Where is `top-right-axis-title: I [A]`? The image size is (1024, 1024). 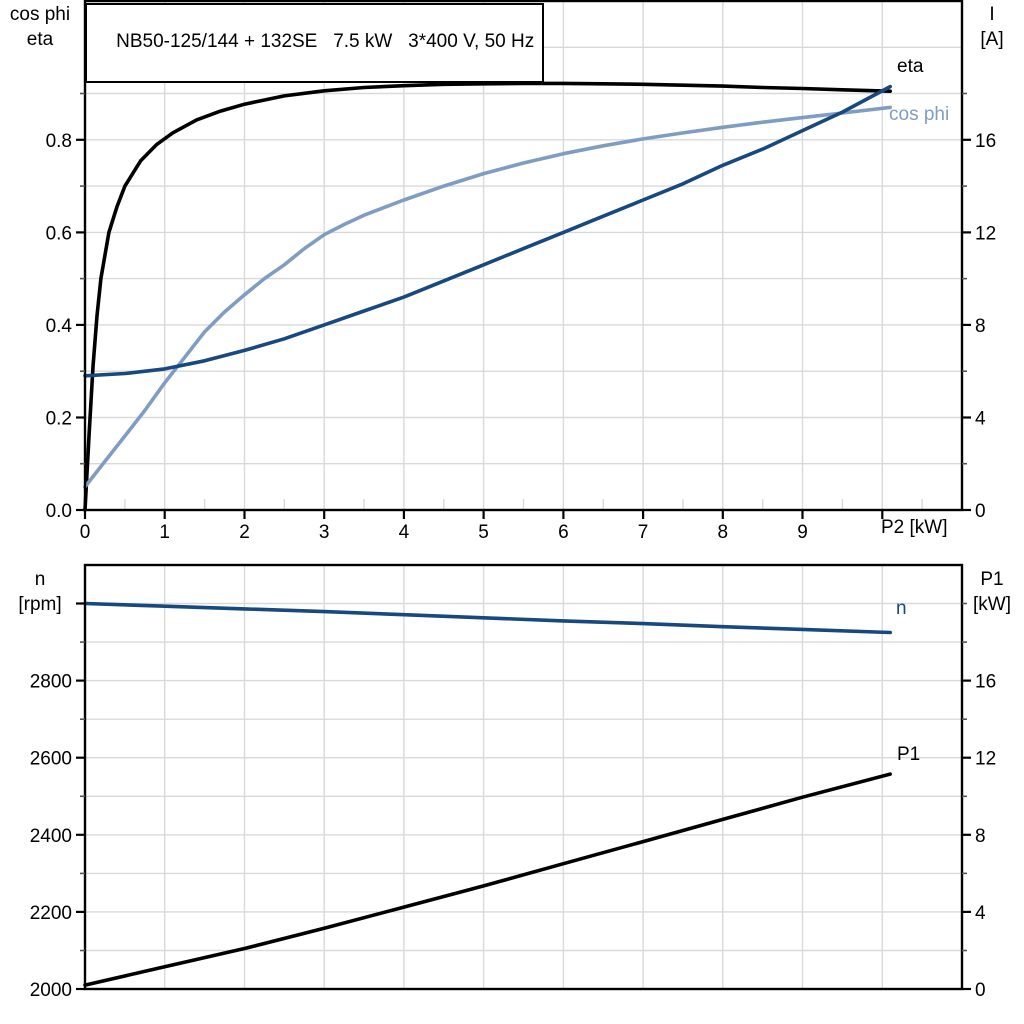
top-right-axis-title: I [A] is located at coordinates (992, 27).